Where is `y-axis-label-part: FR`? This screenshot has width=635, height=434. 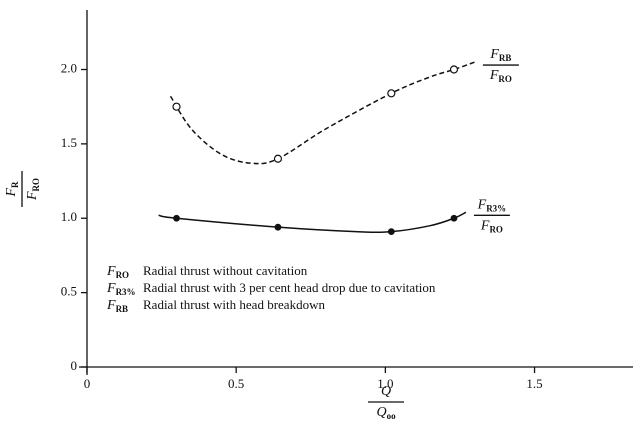 y-axis-label-part: FR is located at coordinates (12, 189).